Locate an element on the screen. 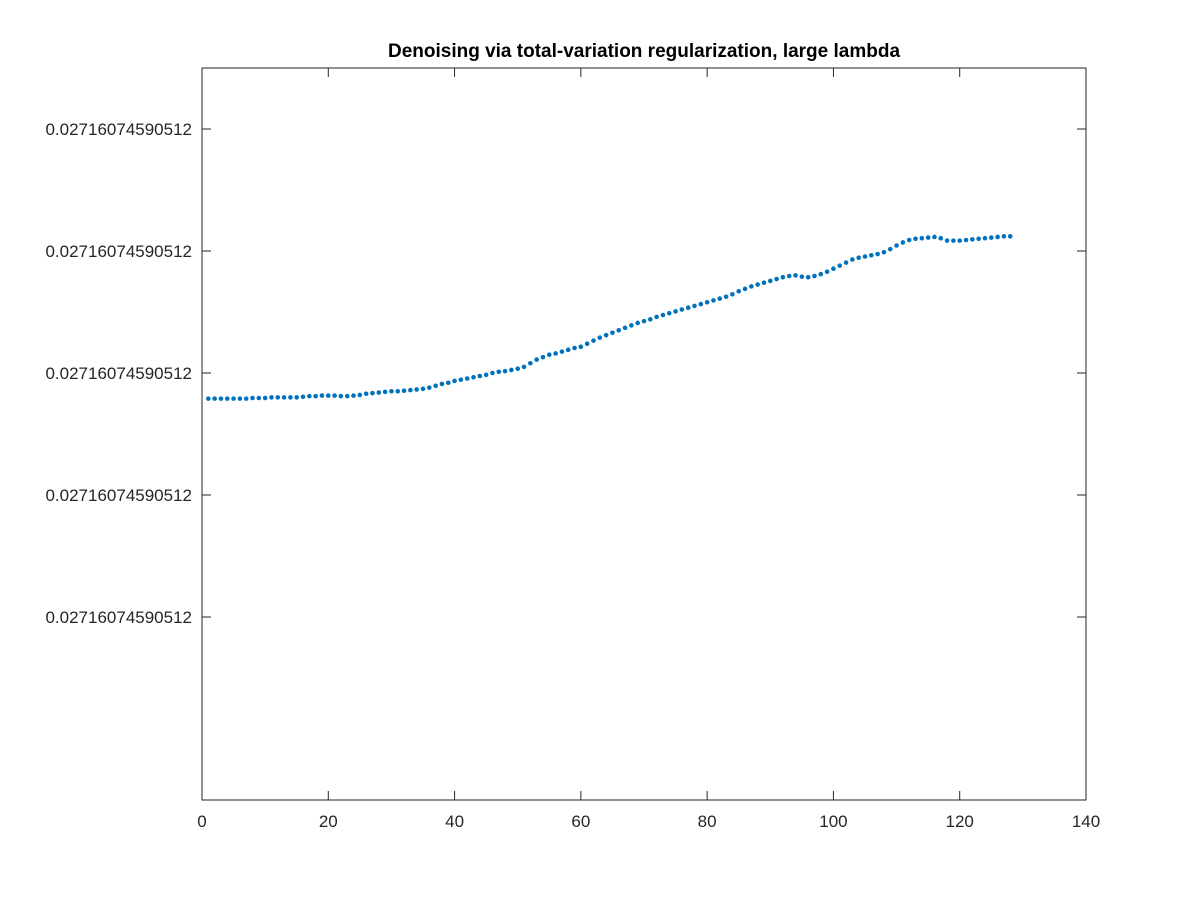  x-tick-label: 80 is located at coordinates (707, 821).